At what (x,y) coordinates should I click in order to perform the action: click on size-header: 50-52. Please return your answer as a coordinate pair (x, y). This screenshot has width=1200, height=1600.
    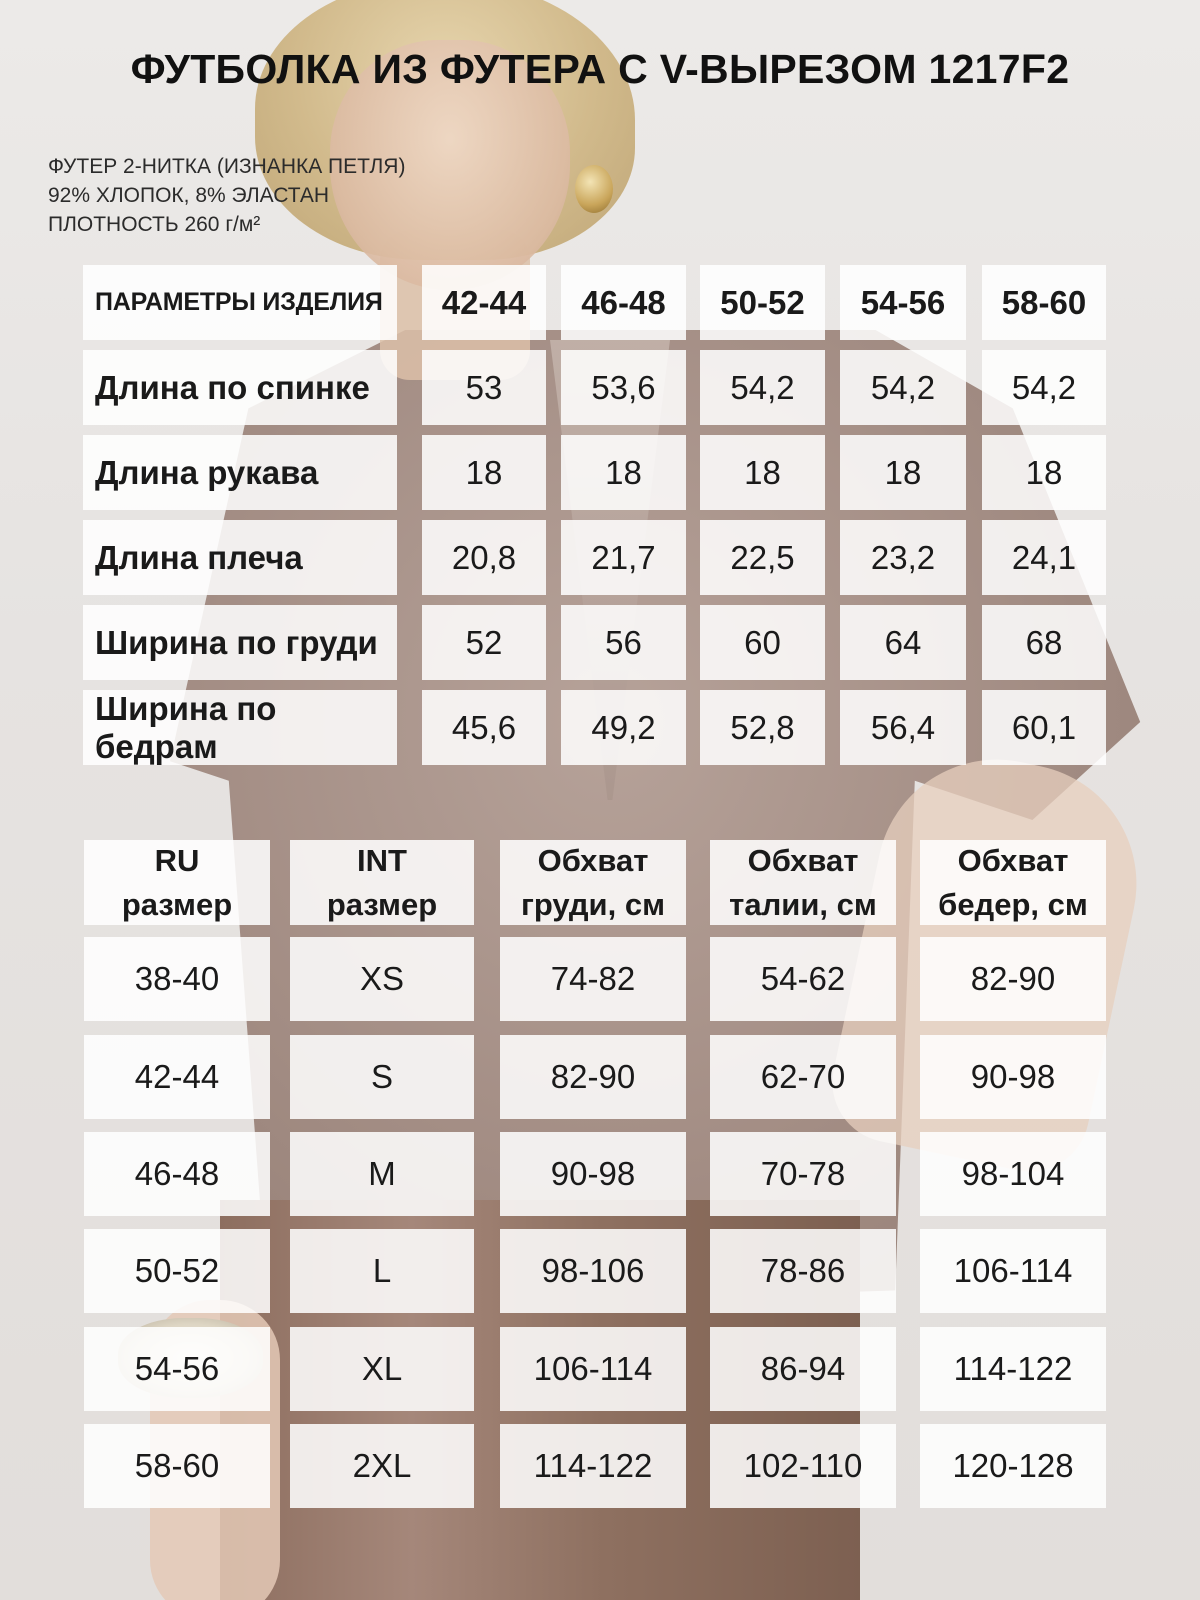
    Looking at the image, I should click on (762, 302).